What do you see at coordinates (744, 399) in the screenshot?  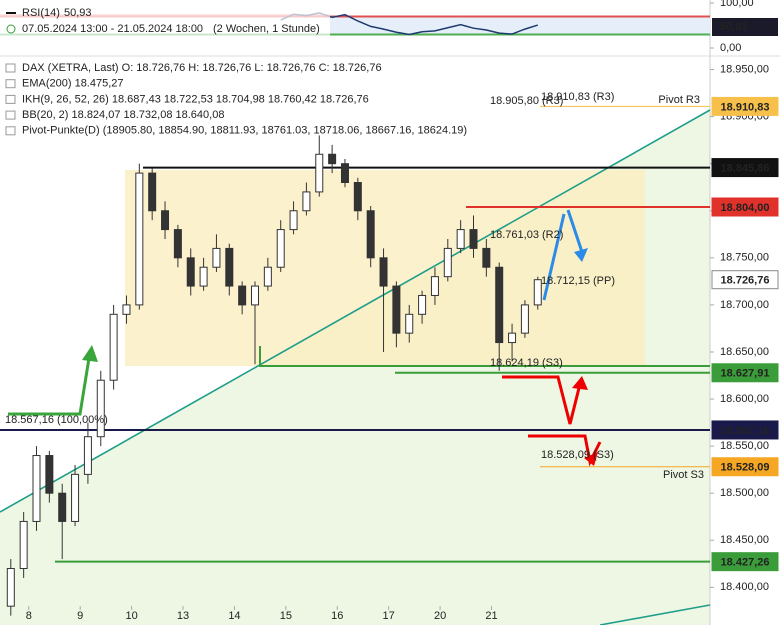 I see `y-tick-label: 18.600,00` at bounding box center [744, 399].